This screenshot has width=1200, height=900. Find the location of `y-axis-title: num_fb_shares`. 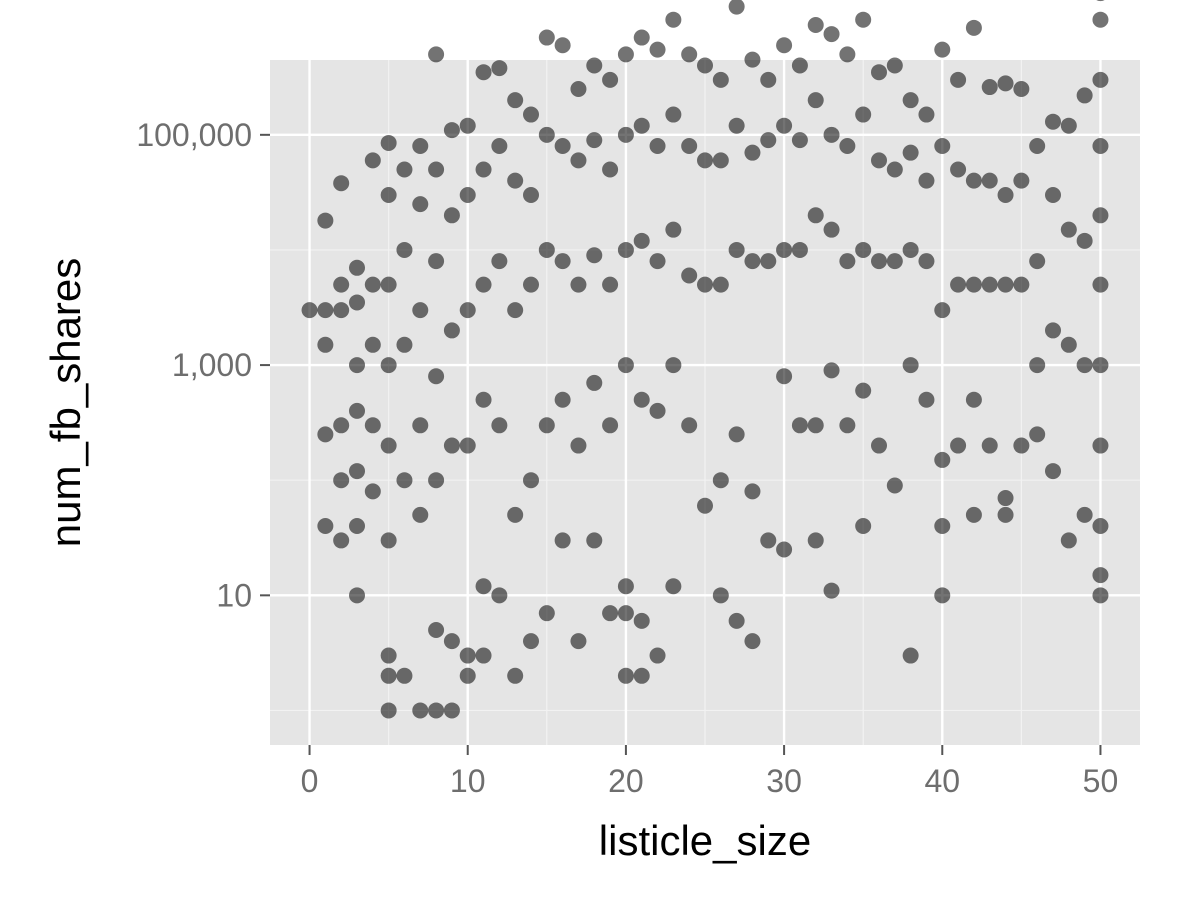

y-axis-title: num_fb_shares is located at coordinates (65, 403).